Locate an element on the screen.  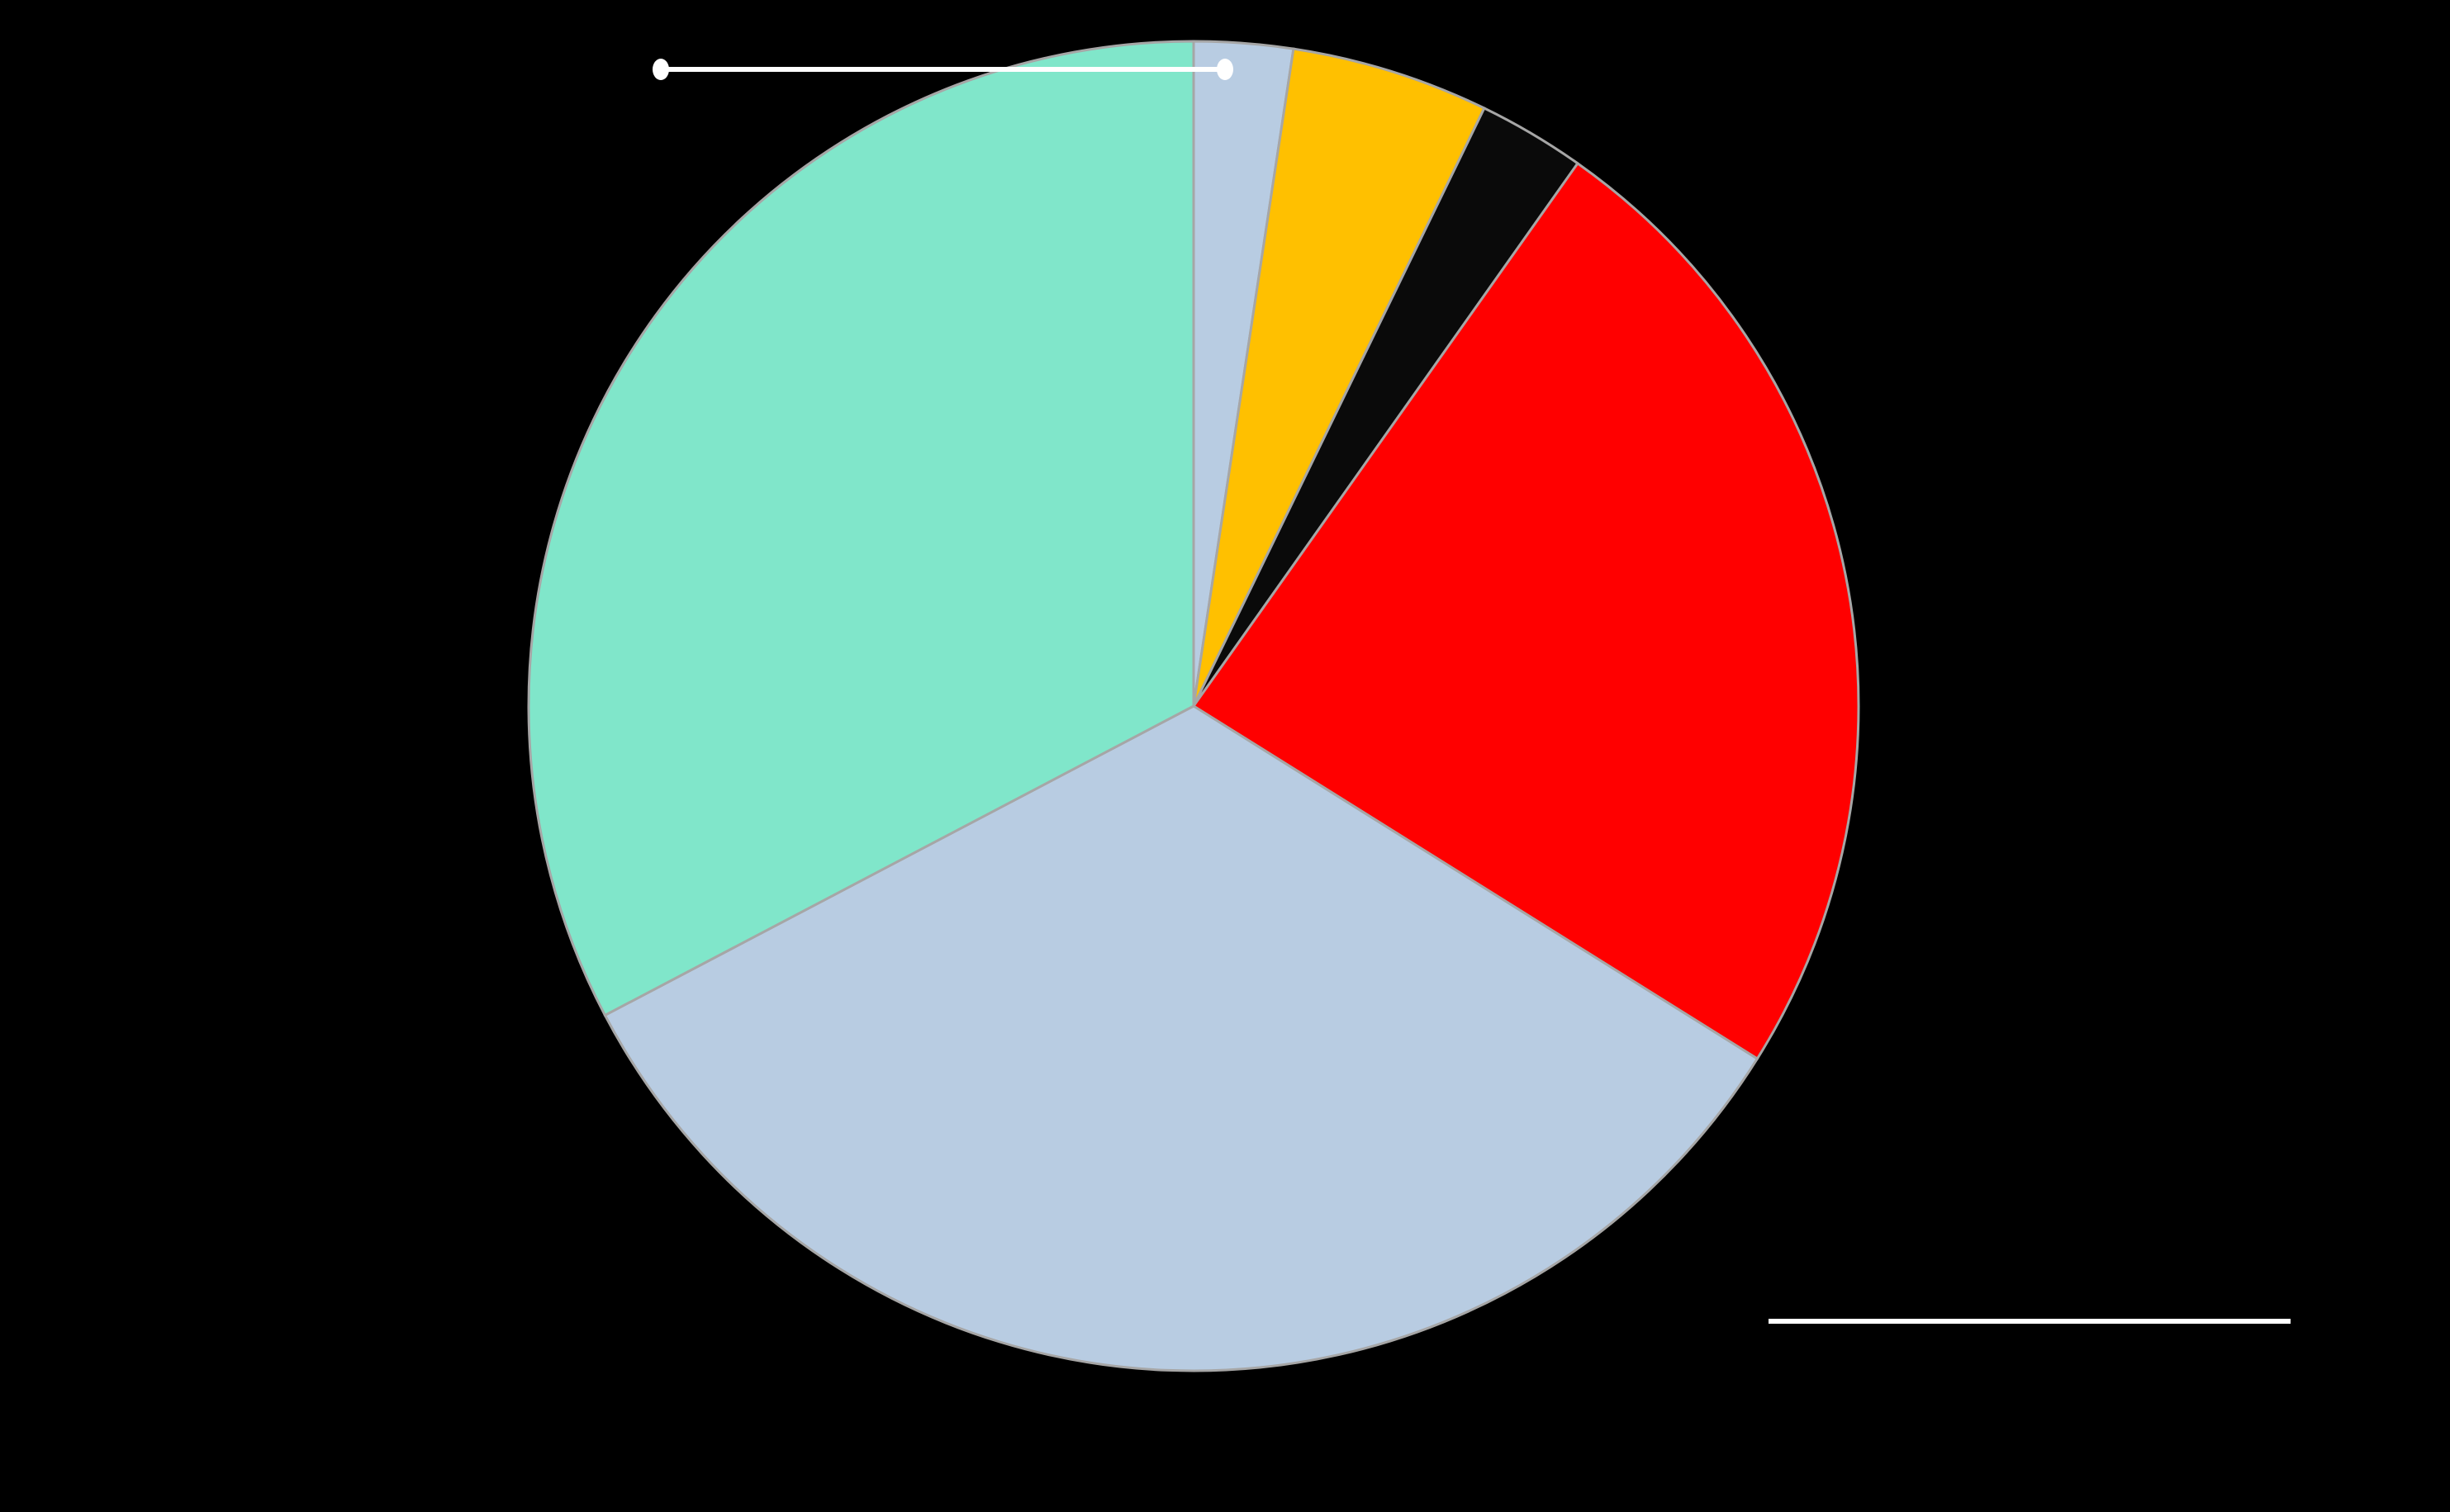
leader-line-start-dot is located at coordinates (661, 69).